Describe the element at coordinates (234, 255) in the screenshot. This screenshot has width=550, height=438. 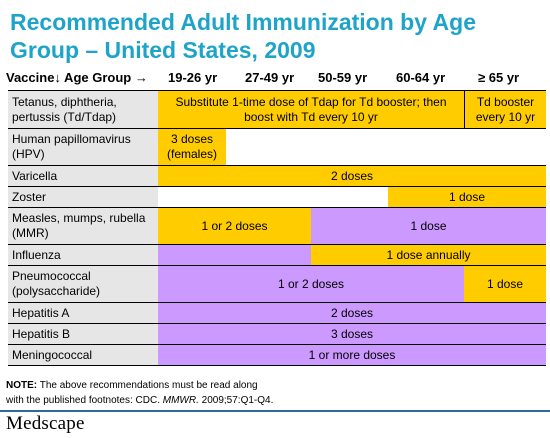
I see `schedule-cell-purple` at that location.